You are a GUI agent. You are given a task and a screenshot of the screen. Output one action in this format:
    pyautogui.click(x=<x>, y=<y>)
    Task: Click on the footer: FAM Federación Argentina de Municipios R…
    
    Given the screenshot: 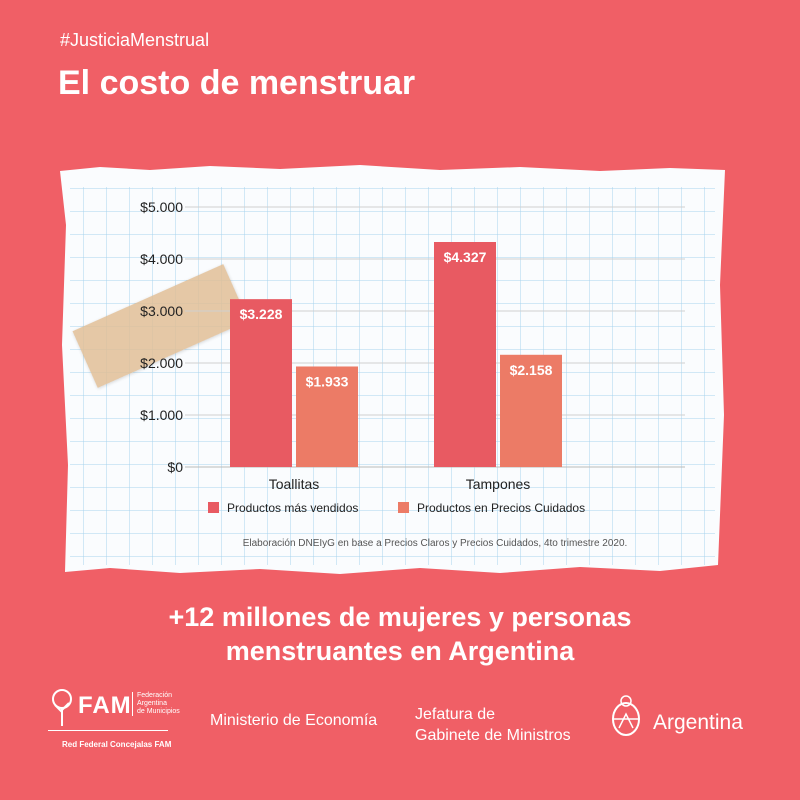 What is the action you would take?
    pyautogui.click(x=400, y=730)
    